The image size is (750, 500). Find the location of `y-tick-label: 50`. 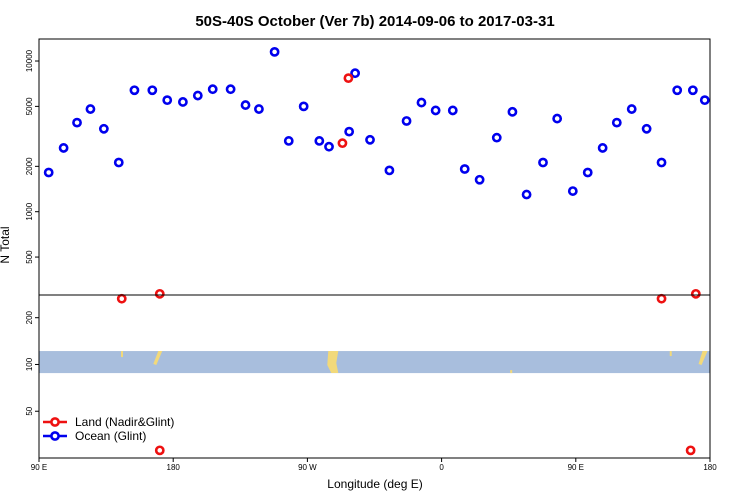

y-tick-label: 50 is located at coordinates (29, 410).